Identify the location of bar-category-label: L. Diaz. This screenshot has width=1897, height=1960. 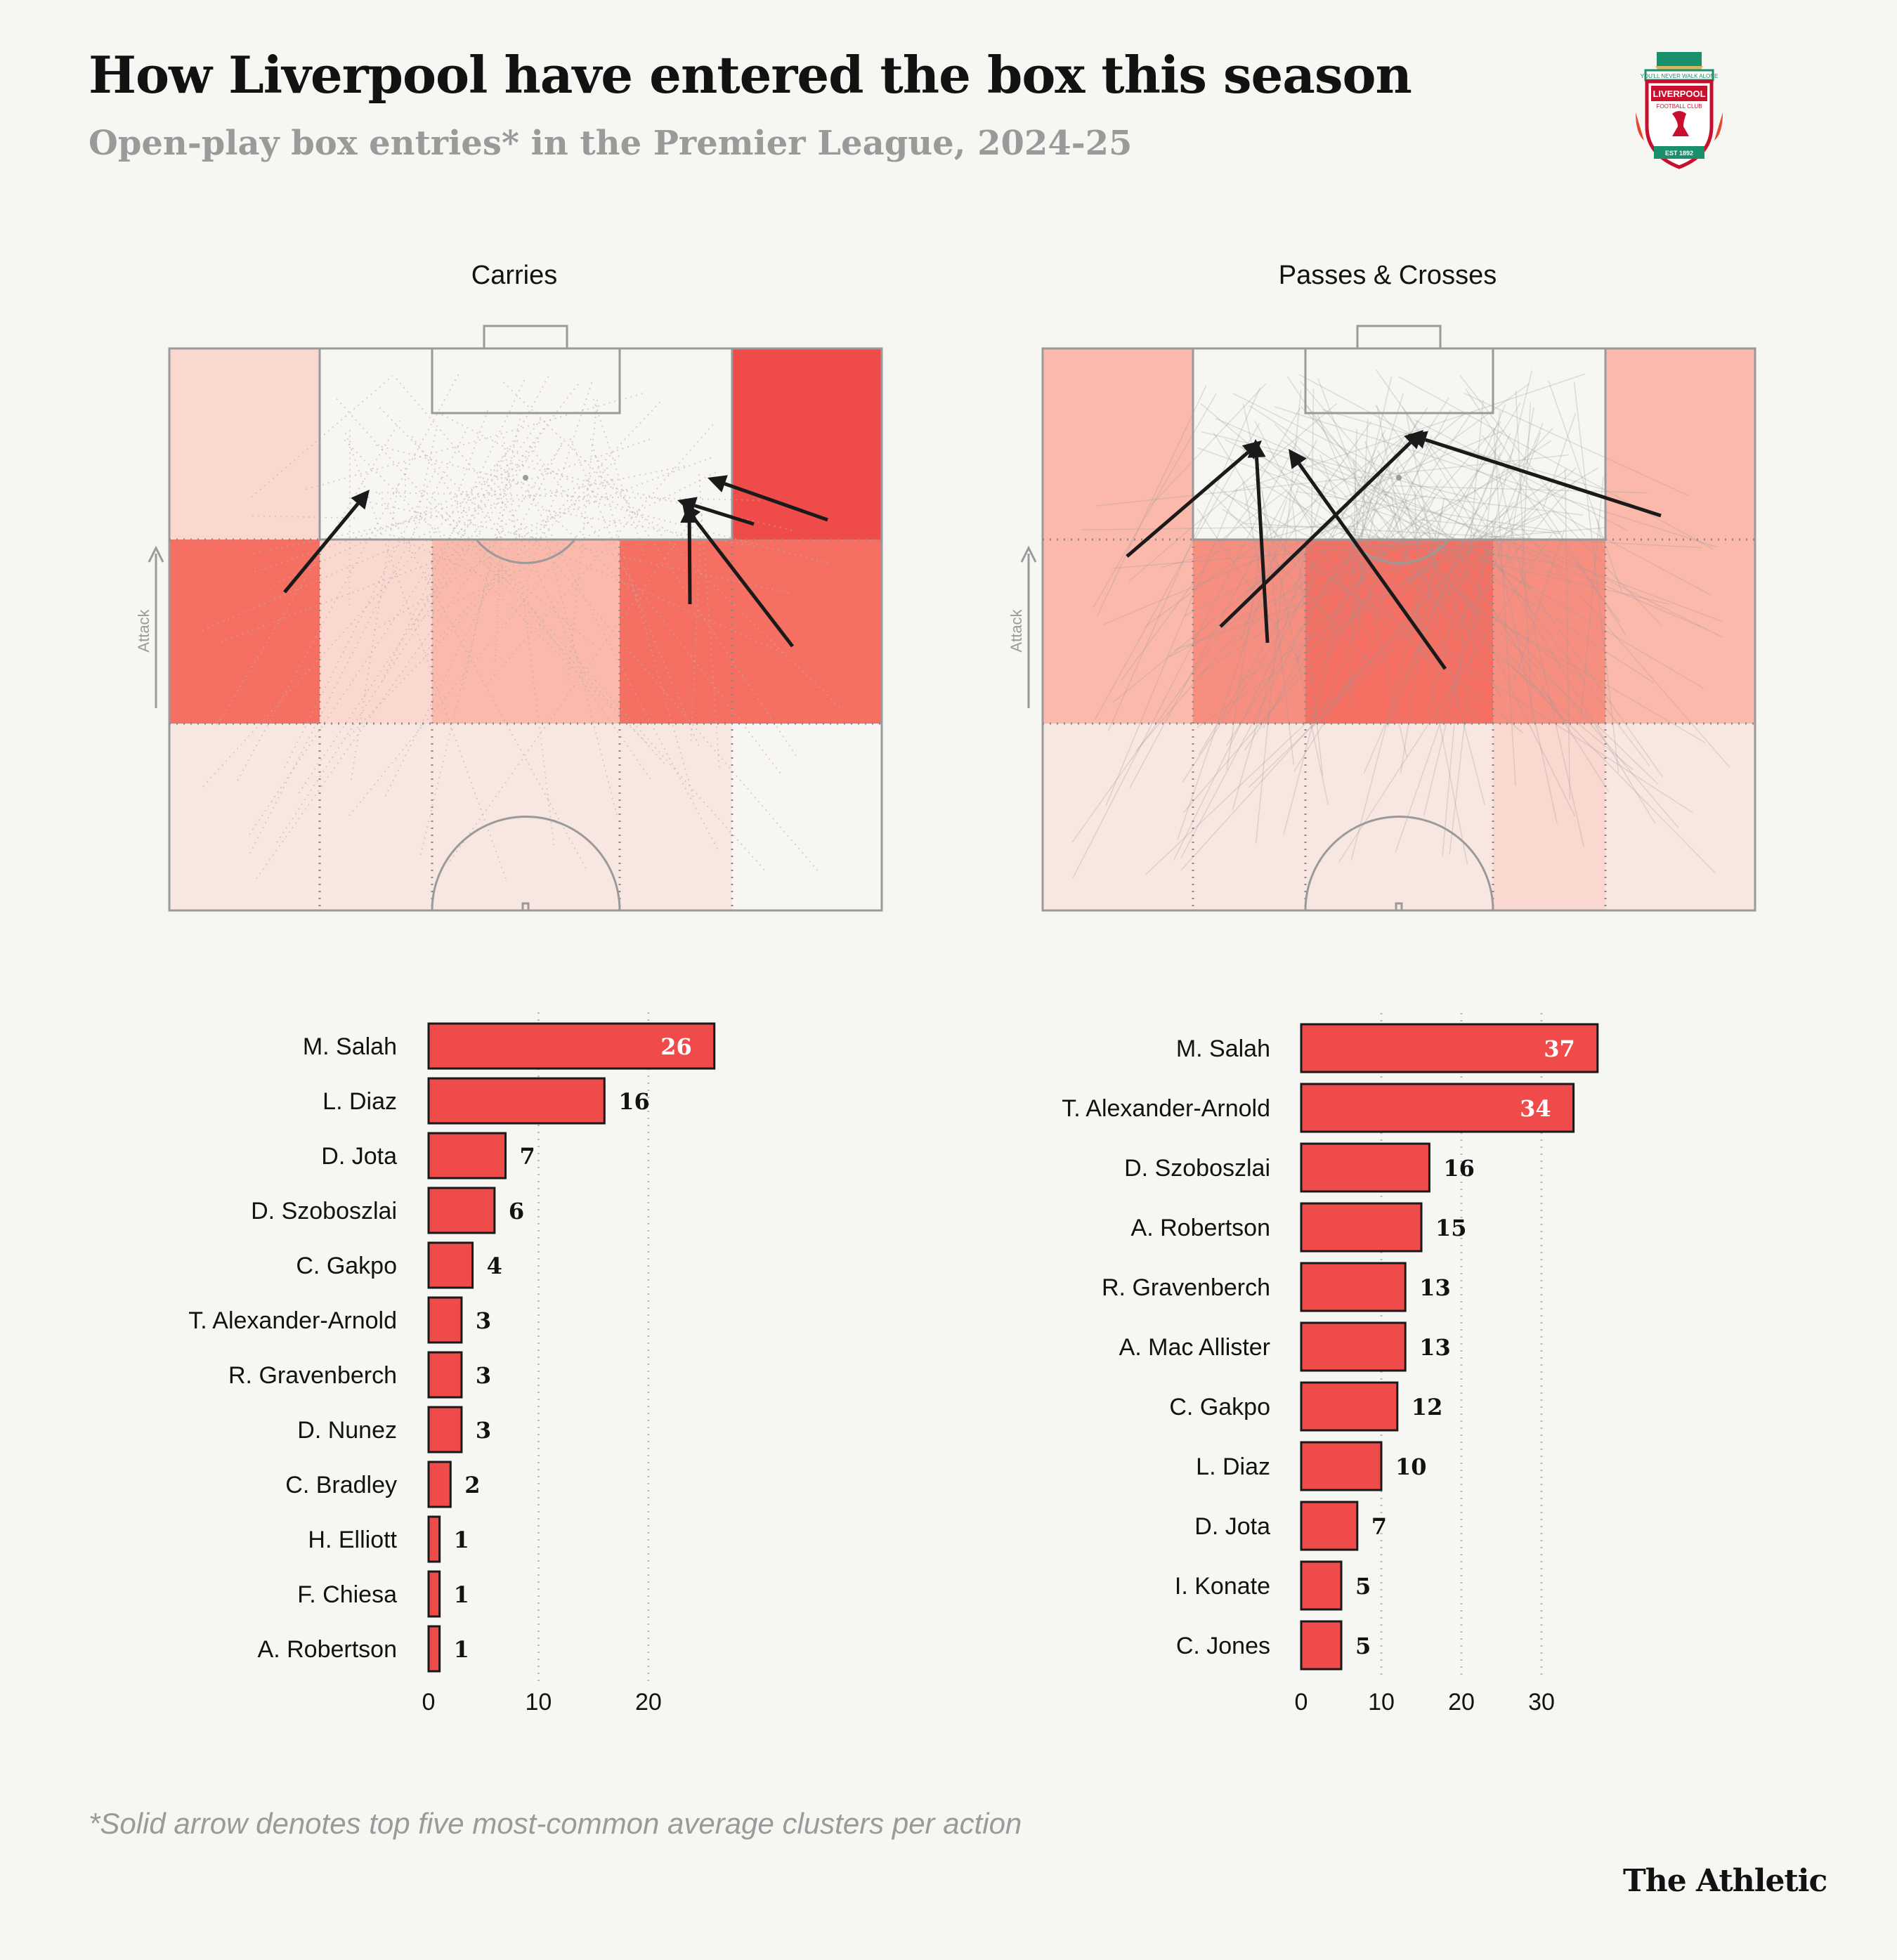
(1233, 1466).